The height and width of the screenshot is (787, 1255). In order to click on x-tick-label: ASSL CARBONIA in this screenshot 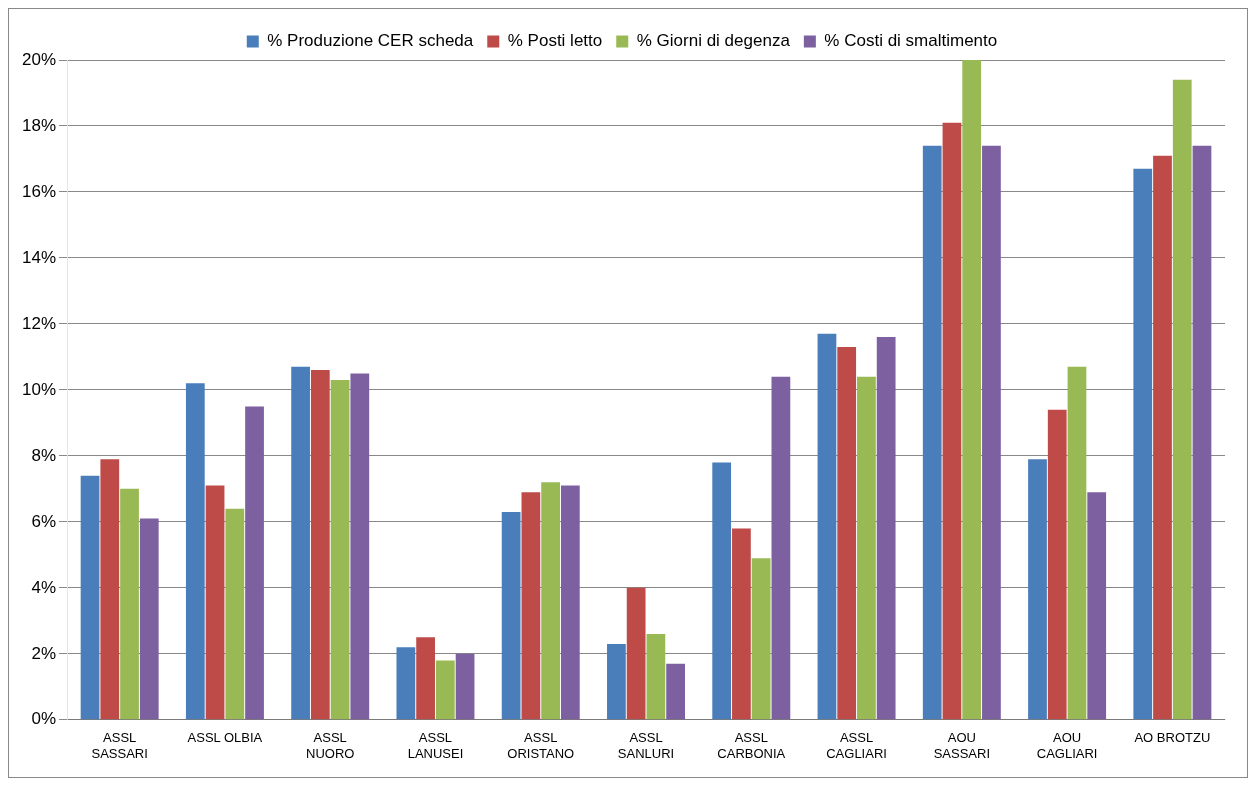, I will do `click(751, 745)`.